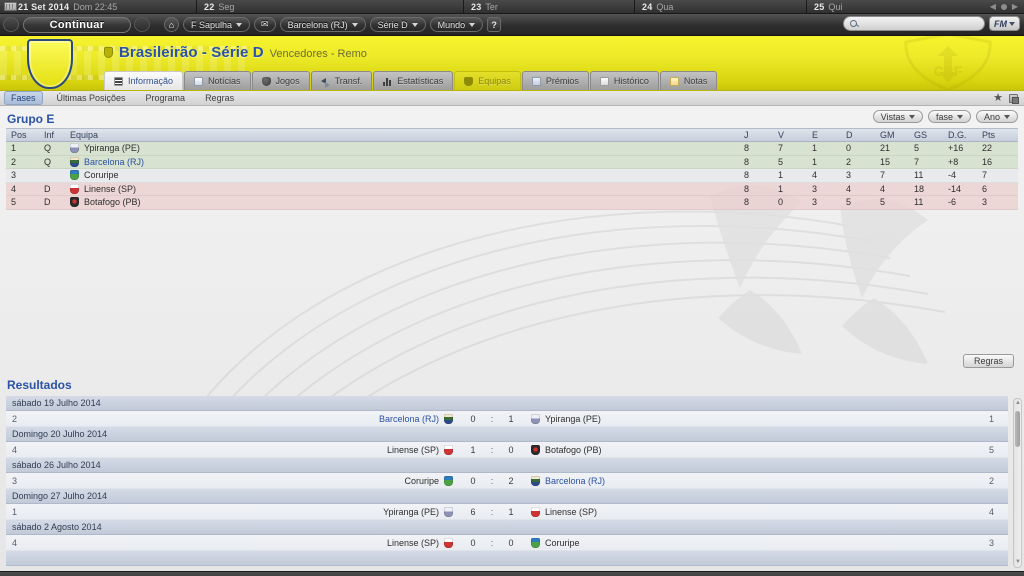 This screenshot has width=1024, height=576. I want to click on column-header-equipa: Equipa, so click(84, 135).